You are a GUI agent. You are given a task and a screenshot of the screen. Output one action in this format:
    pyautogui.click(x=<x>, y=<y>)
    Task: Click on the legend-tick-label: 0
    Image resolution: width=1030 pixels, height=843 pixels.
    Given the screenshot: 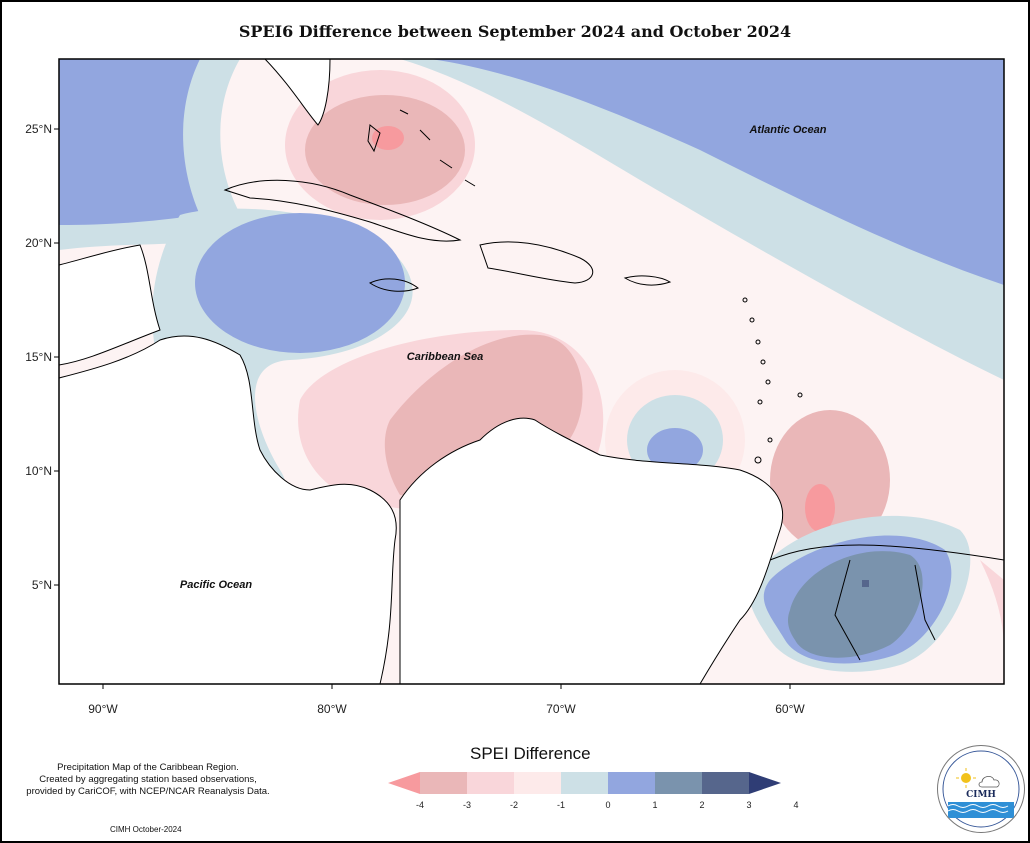 What is the action you would take?
    pyautogui.click(x=607, y=805)
    